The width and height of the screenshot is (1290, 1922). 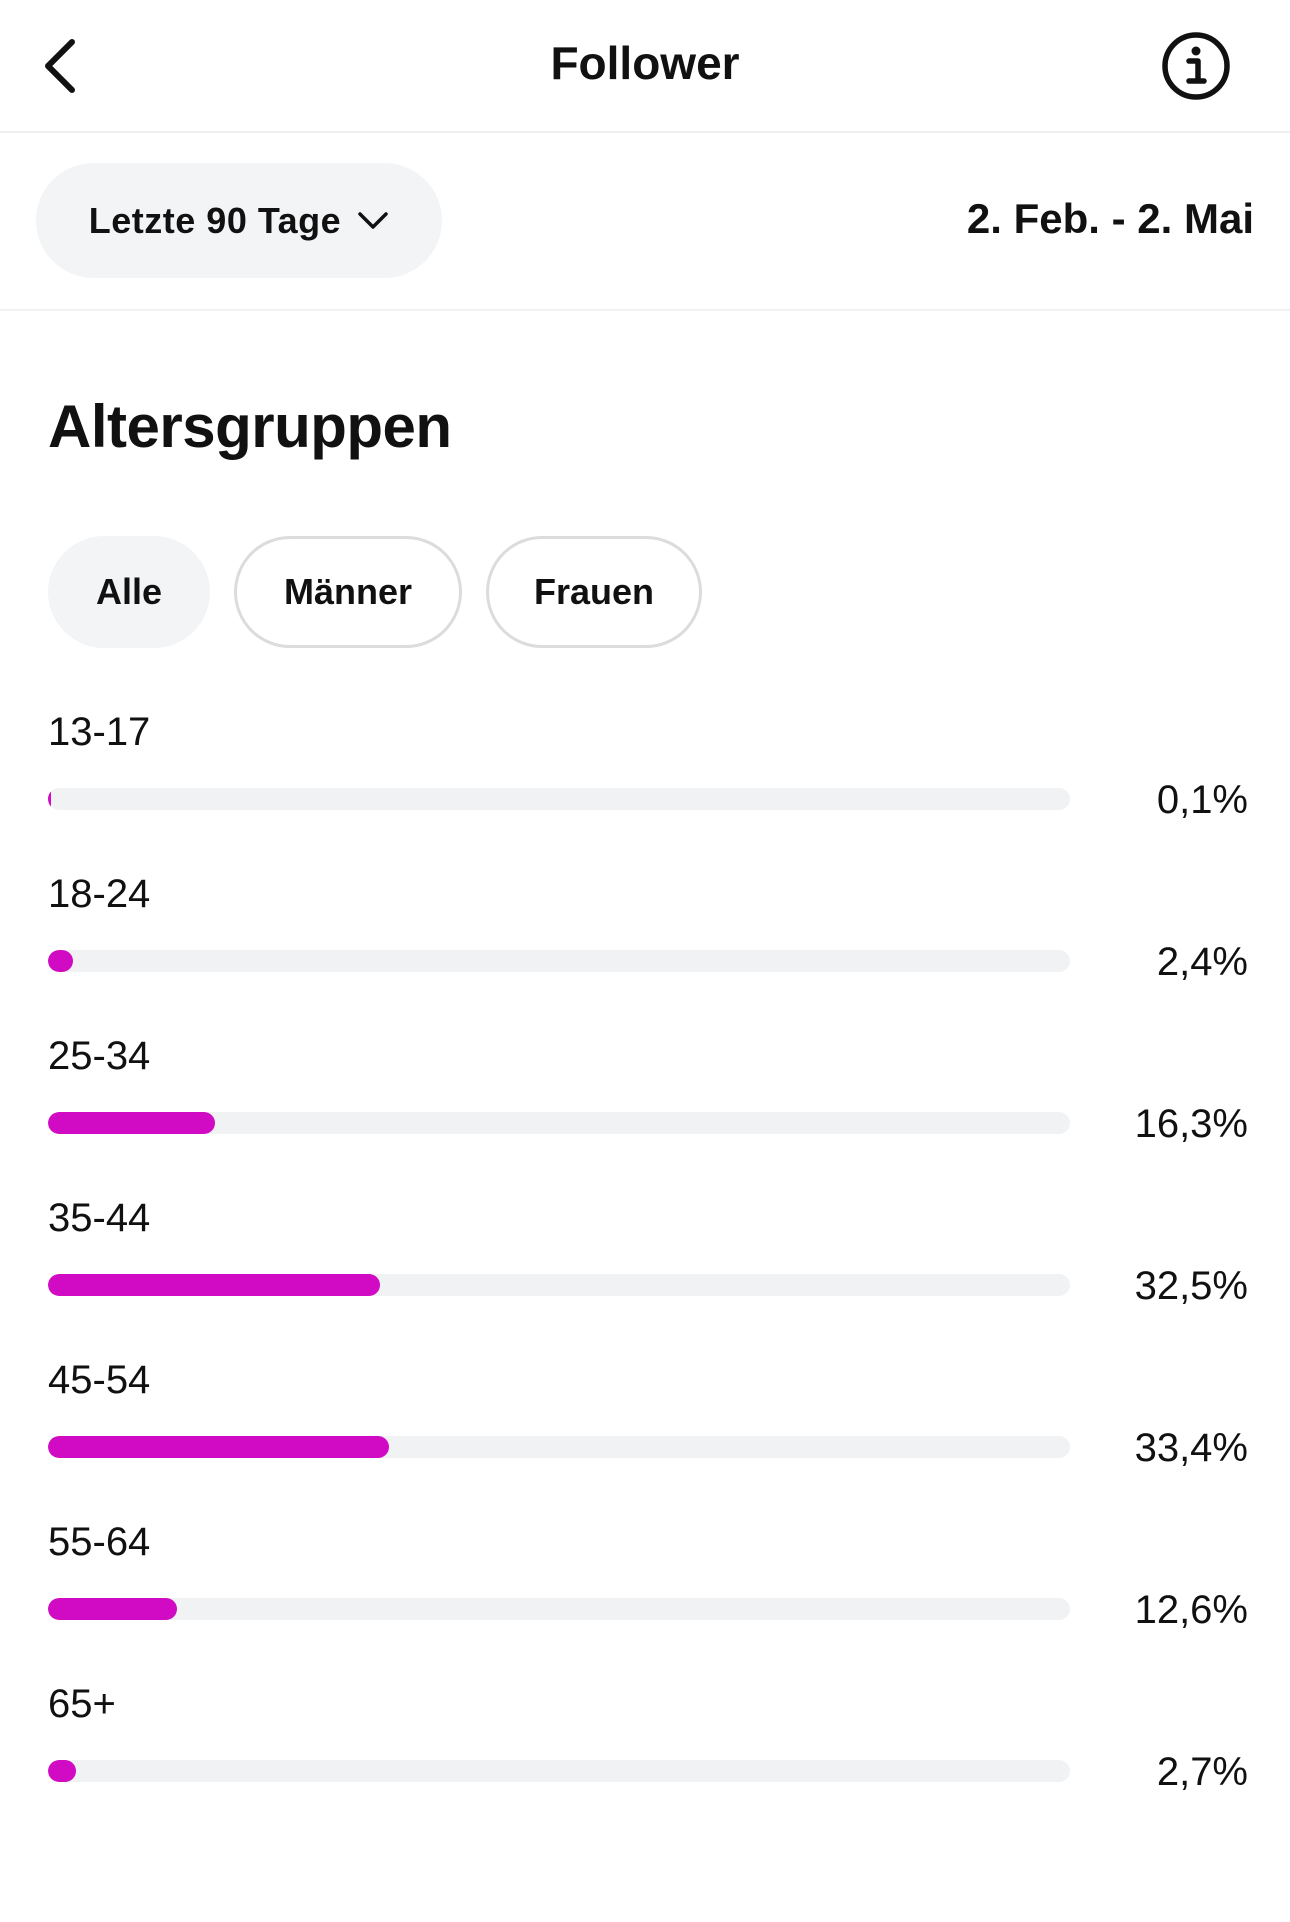 I want to click on age-group-row: 65+ 2,7%, so click(x=648, y=1753).